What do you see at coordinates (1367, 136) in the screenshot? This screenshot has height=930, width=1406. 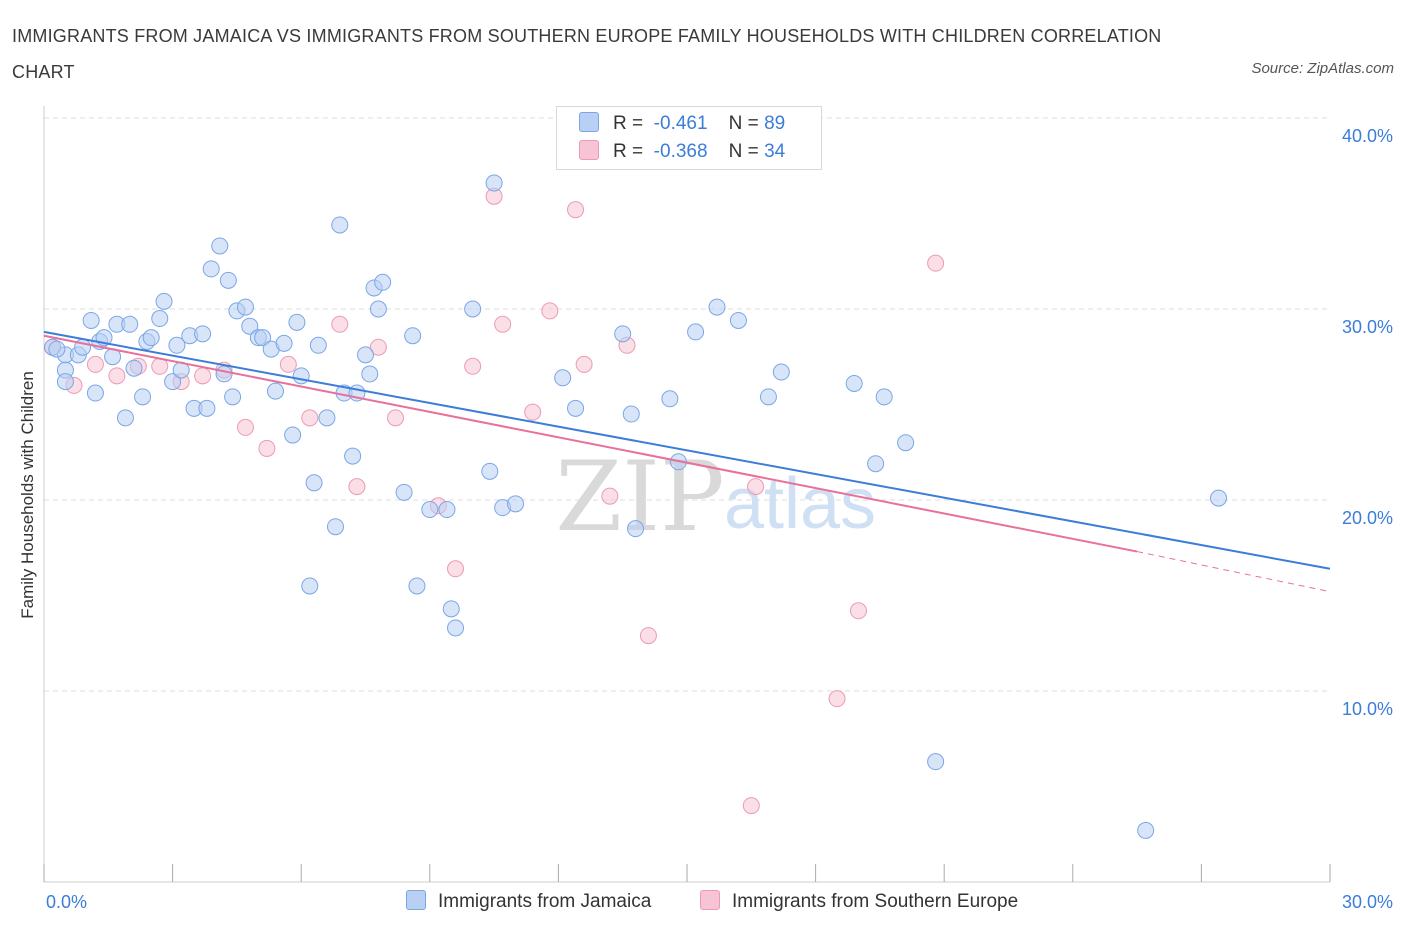 I see `y-tick-label: 40.0%` at bounding box center [1367, 136].